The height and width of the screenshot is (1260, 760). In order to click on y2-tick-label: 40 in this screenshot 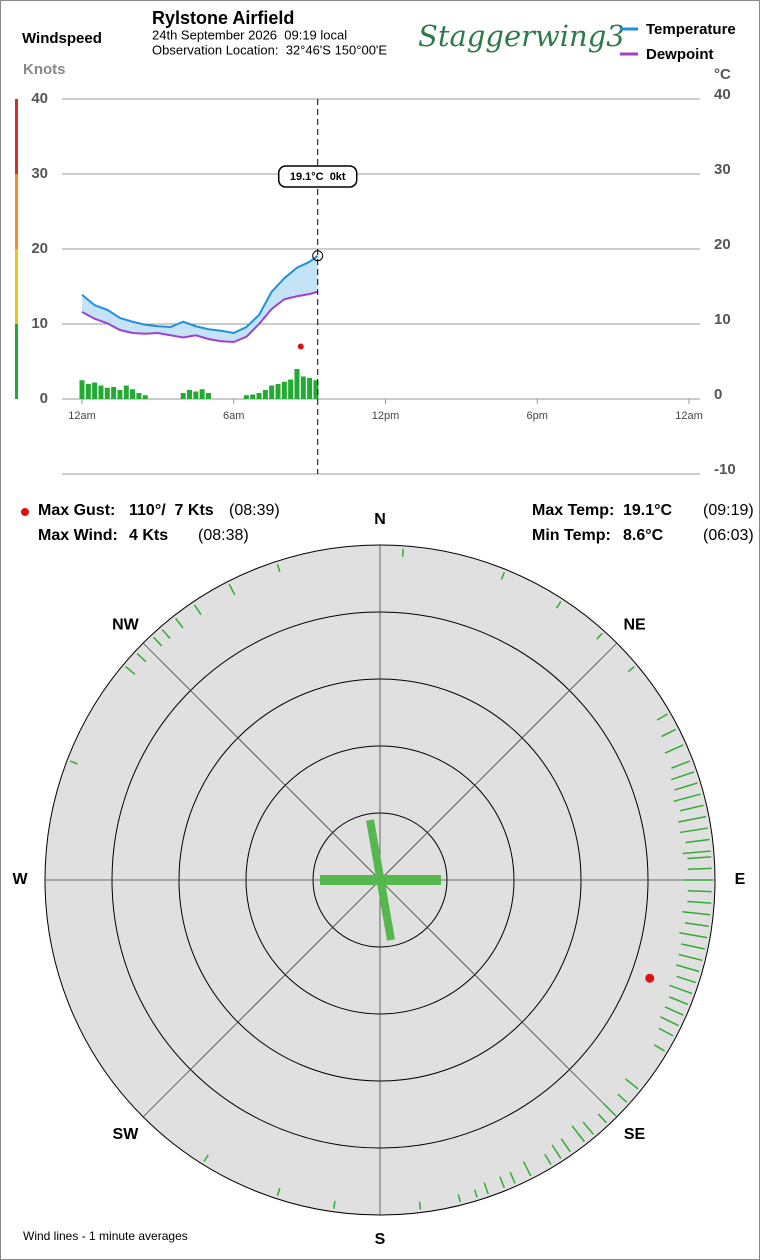, I will do `click(722, 94)`.